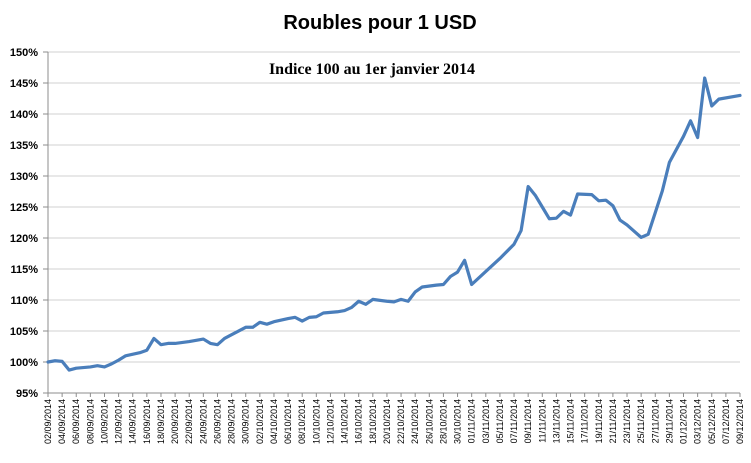 The width and height of the screenshot is (751, 463). Describe the element at coordinates (104, 421) in the screenshot. I see `x-tick-label: 10/09/2014` at that location.